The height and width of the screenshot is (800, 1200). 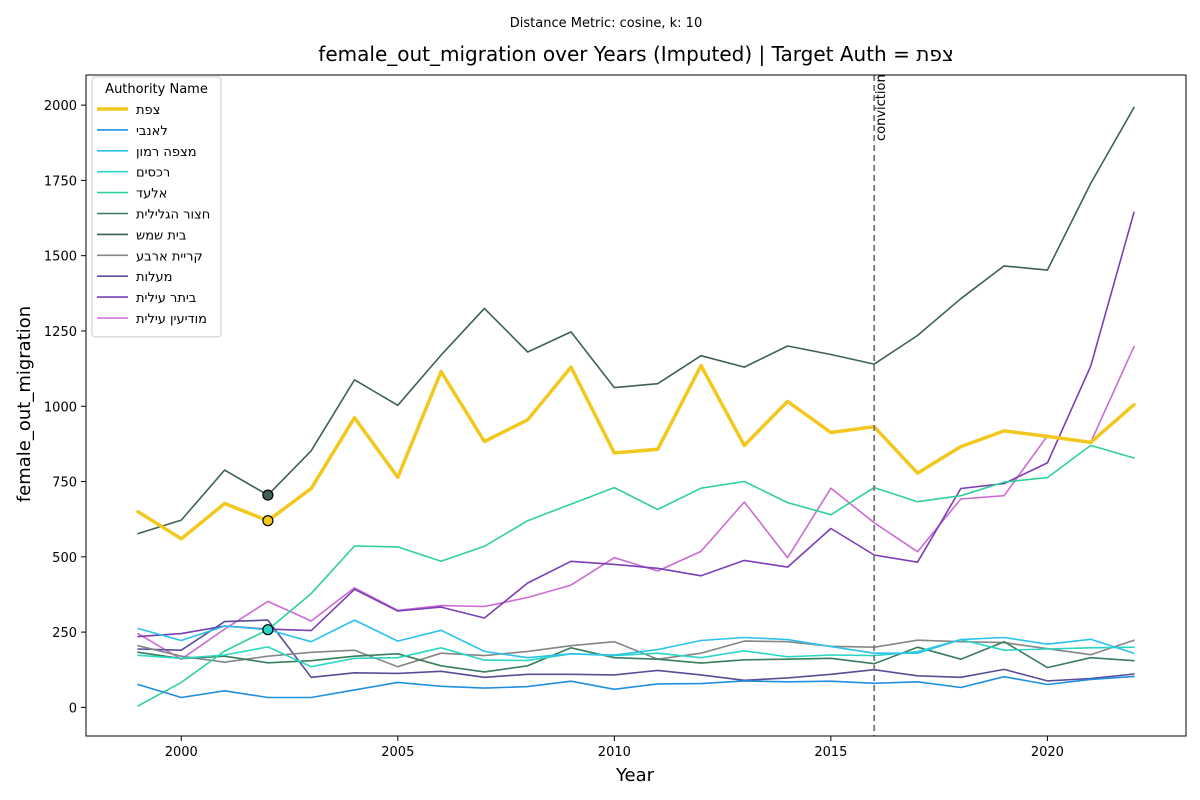 What do you see at coordinates (268, 562) in the screenshot?
I see `markers-layer` at bounding box center [268, 562].